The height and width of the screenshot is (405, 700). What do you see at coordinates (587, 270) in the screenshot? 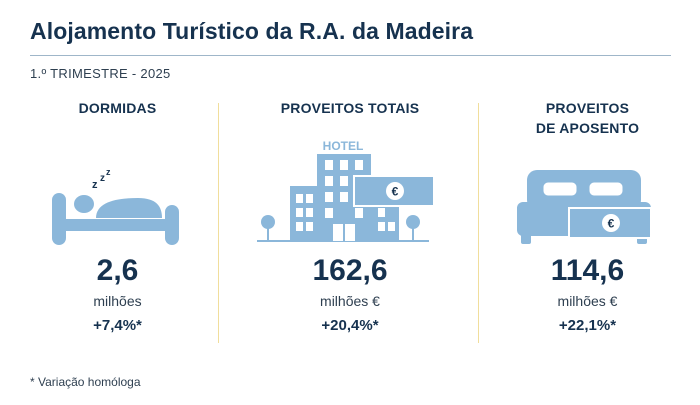
I see `metric-value: 114,6` at bounding box center [587, 270].